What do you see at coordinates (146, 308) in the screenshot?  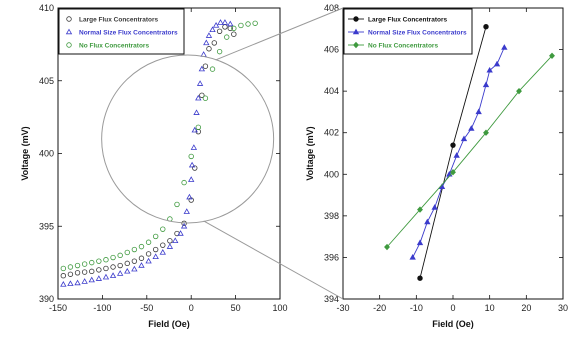 I see `x-tick-label: -50` at bounding box center [146, 308].